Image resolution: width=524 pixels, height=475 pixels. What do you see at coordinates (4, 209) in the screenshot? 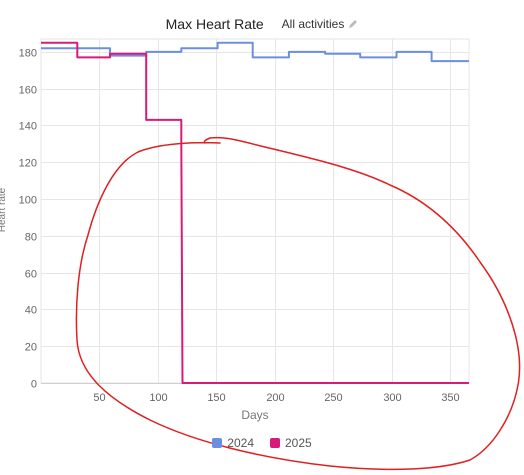
I see `y-axis-label: Heart rate` at bounding box center [4, 209].